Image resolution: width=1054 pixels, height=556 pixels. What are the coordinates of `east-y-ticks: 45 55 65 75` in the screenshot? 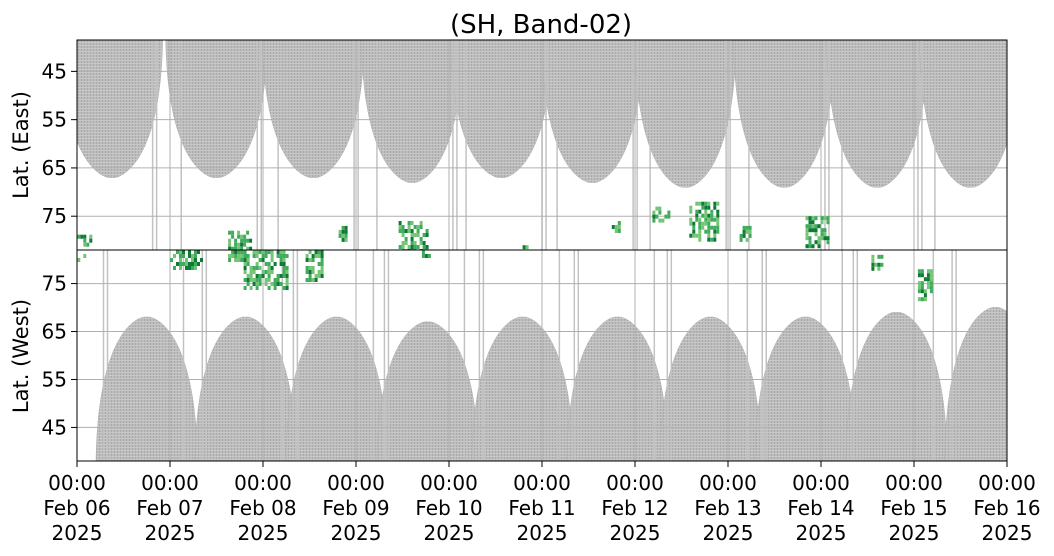 It's located at (59, 143).